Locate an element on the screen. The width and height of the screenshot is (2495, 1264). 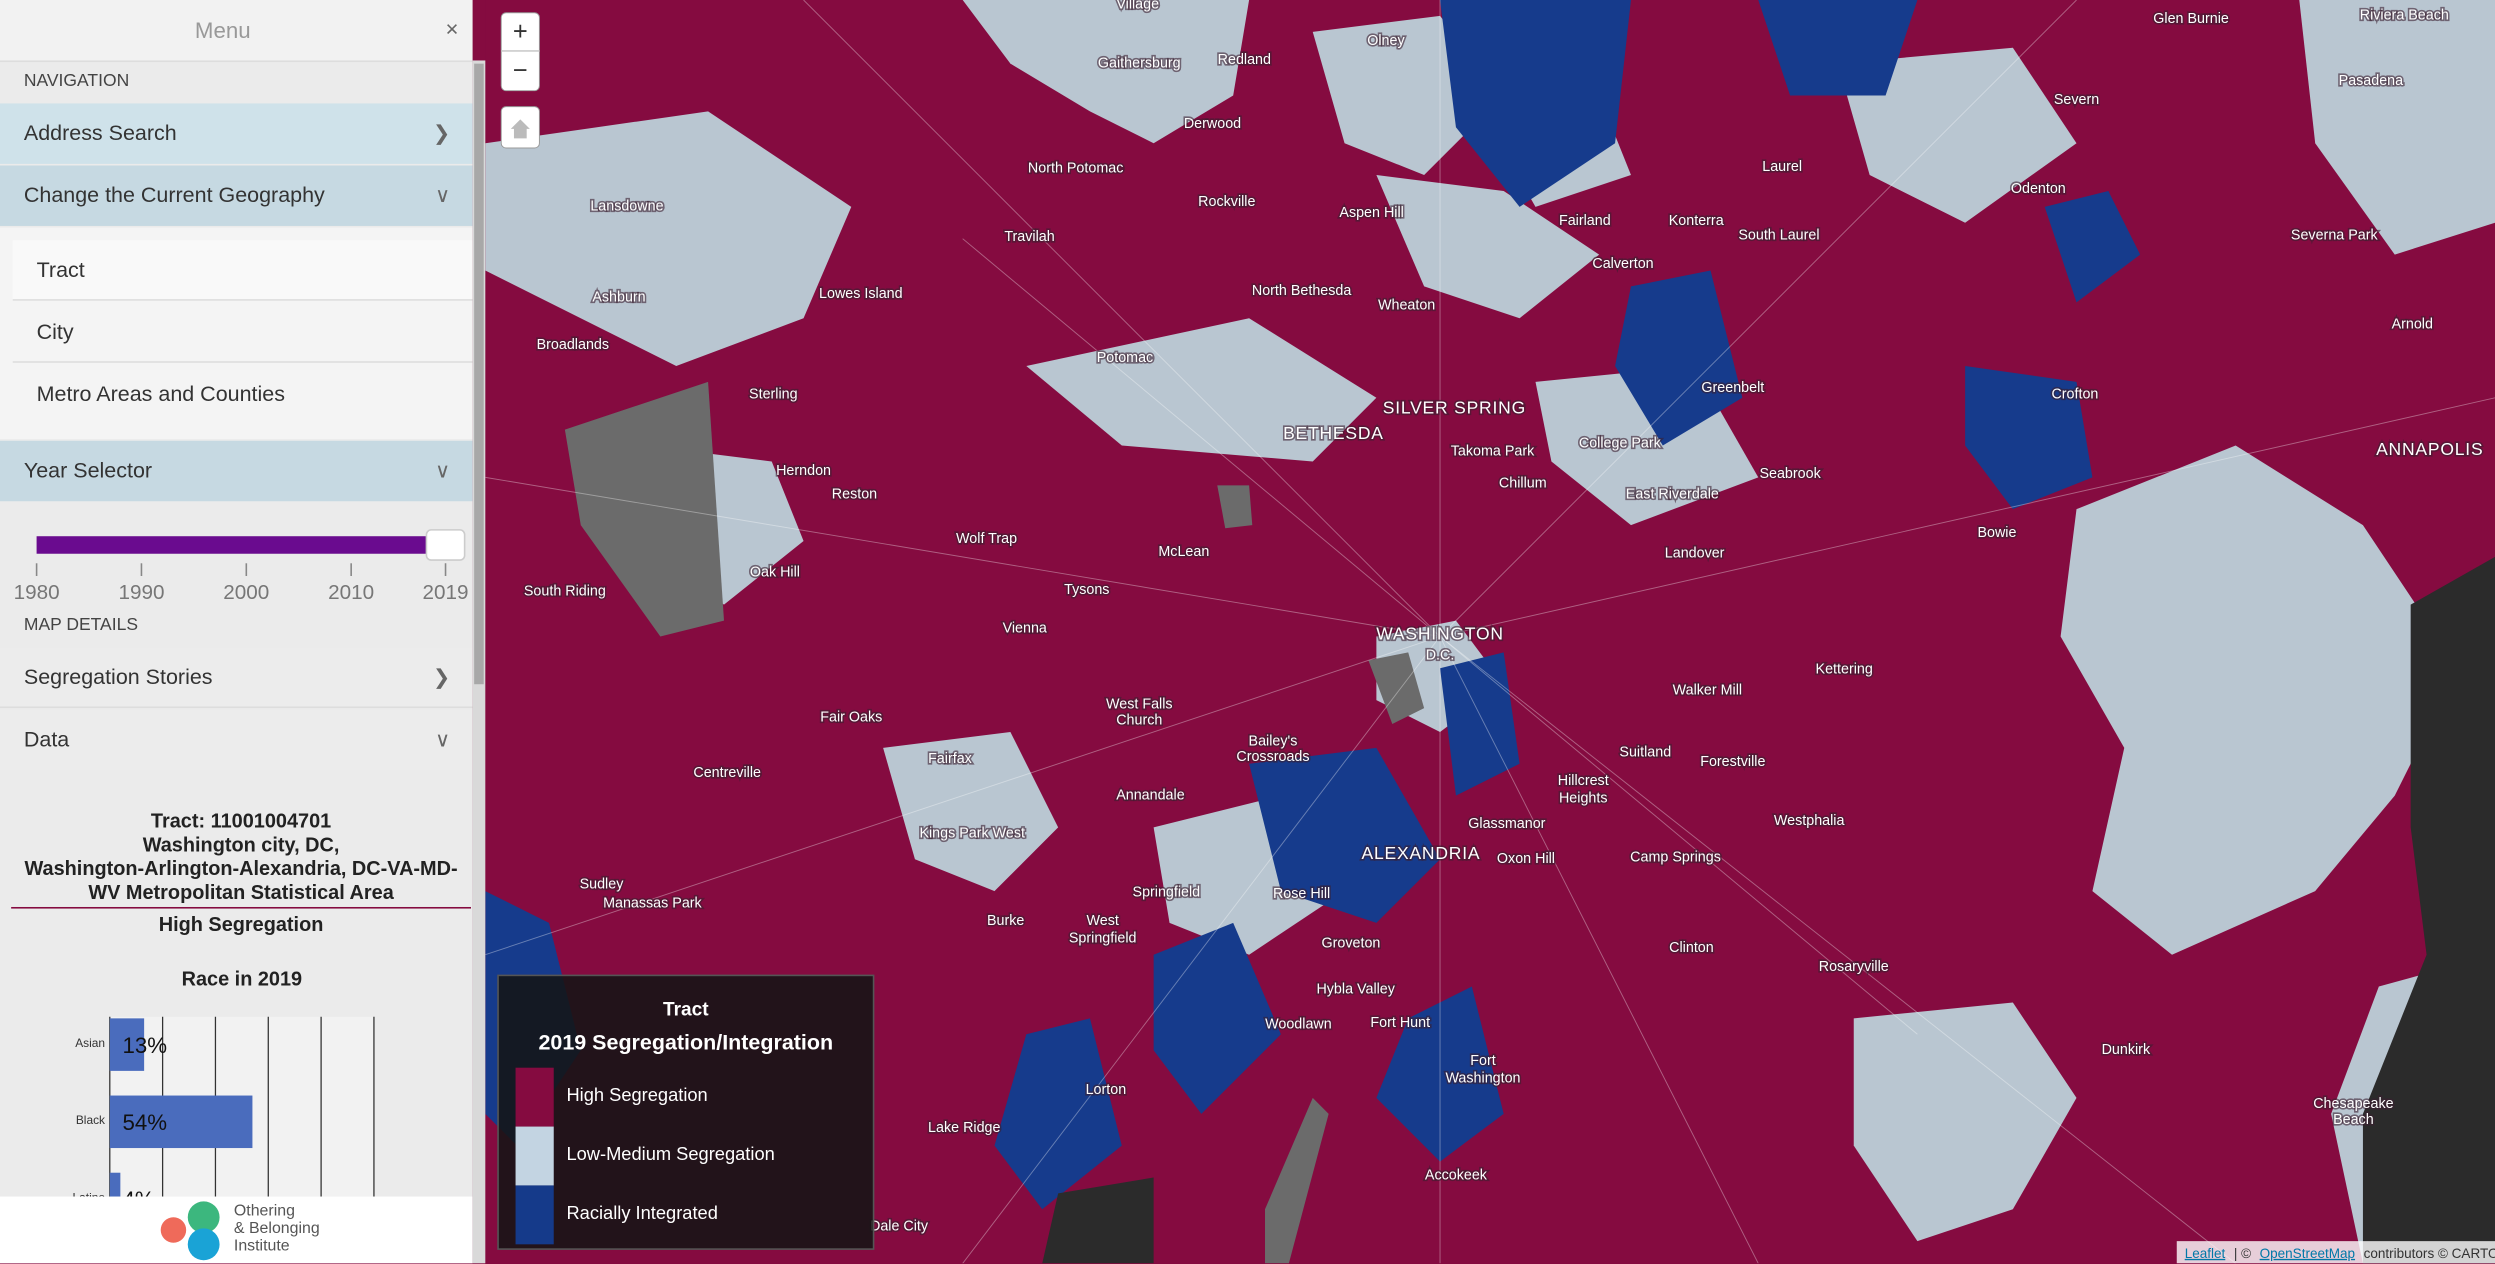
place-label: Severn is located at coordinates (2076, 100).